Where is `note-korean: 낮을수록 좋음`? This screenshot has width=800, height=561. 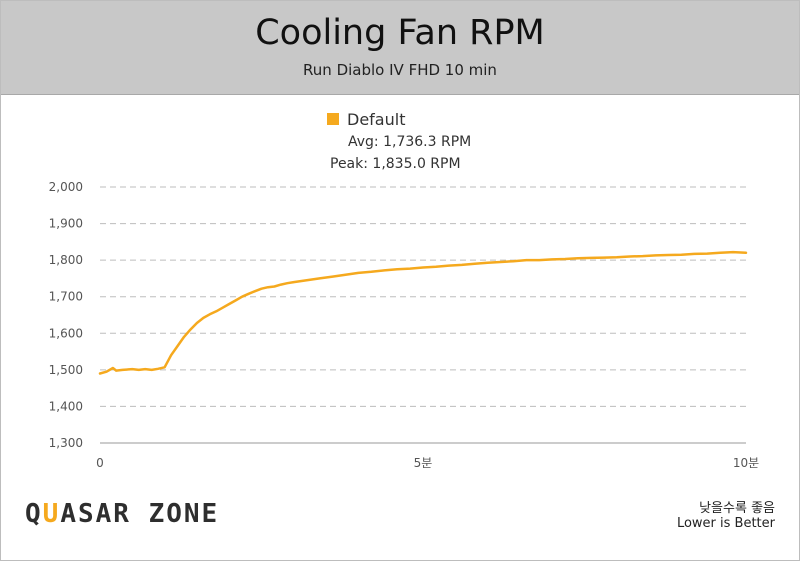
note-korean: 낮을수록 좋음 is located at coordinates (737, 508).